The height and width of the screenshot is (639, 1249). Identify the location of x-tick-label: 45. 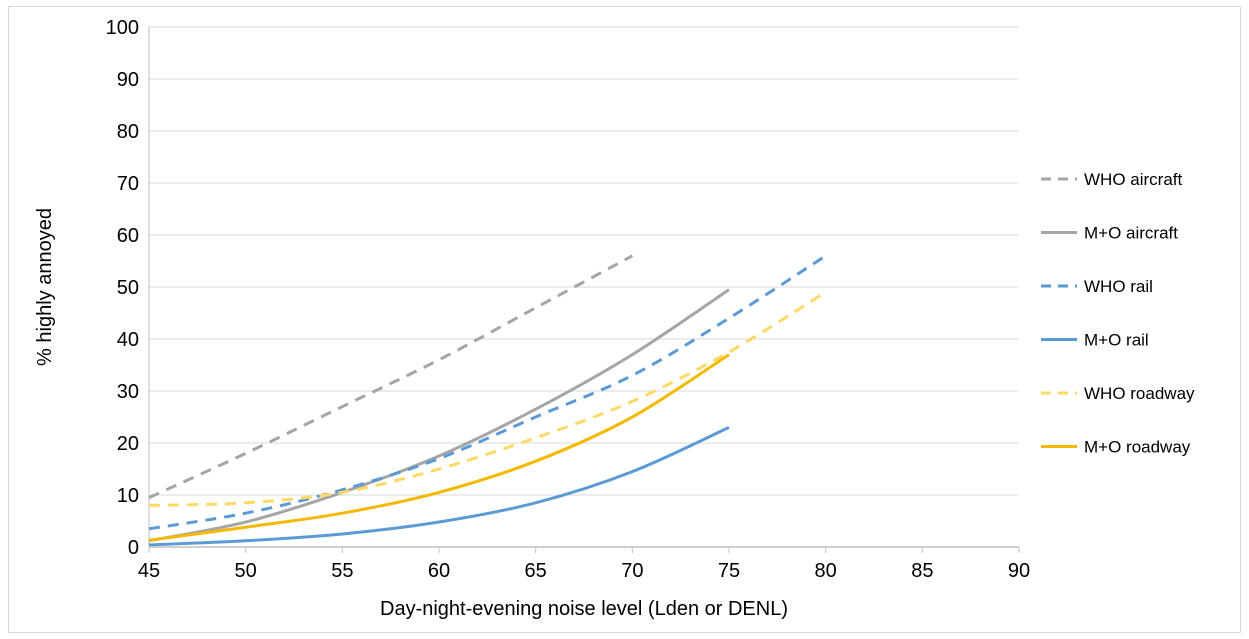
(149, 571).